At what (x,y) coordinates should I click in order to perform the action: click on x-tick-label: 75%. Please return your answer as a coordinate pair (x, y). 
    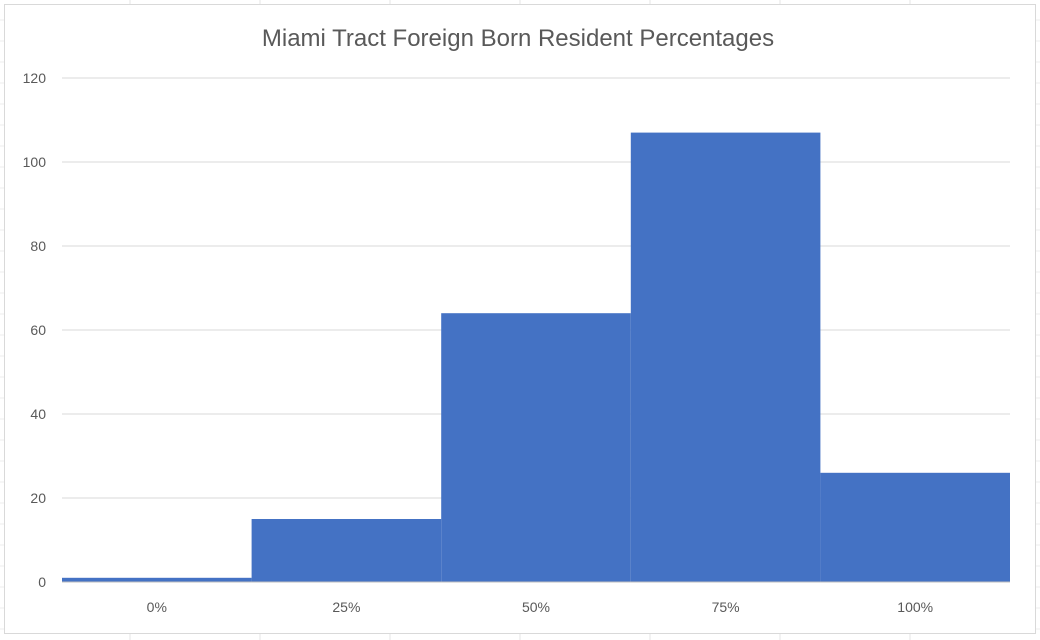
    Looking at the image, I should click on (726, 607).